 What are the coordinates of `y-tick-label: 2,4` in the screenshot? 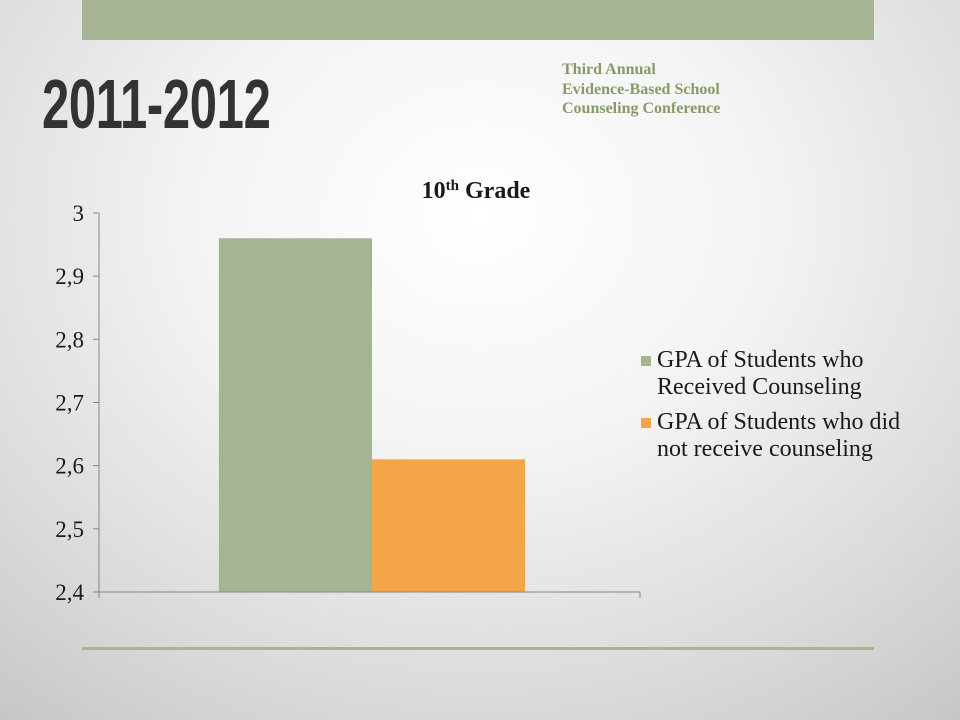 It's located at (69, 592).